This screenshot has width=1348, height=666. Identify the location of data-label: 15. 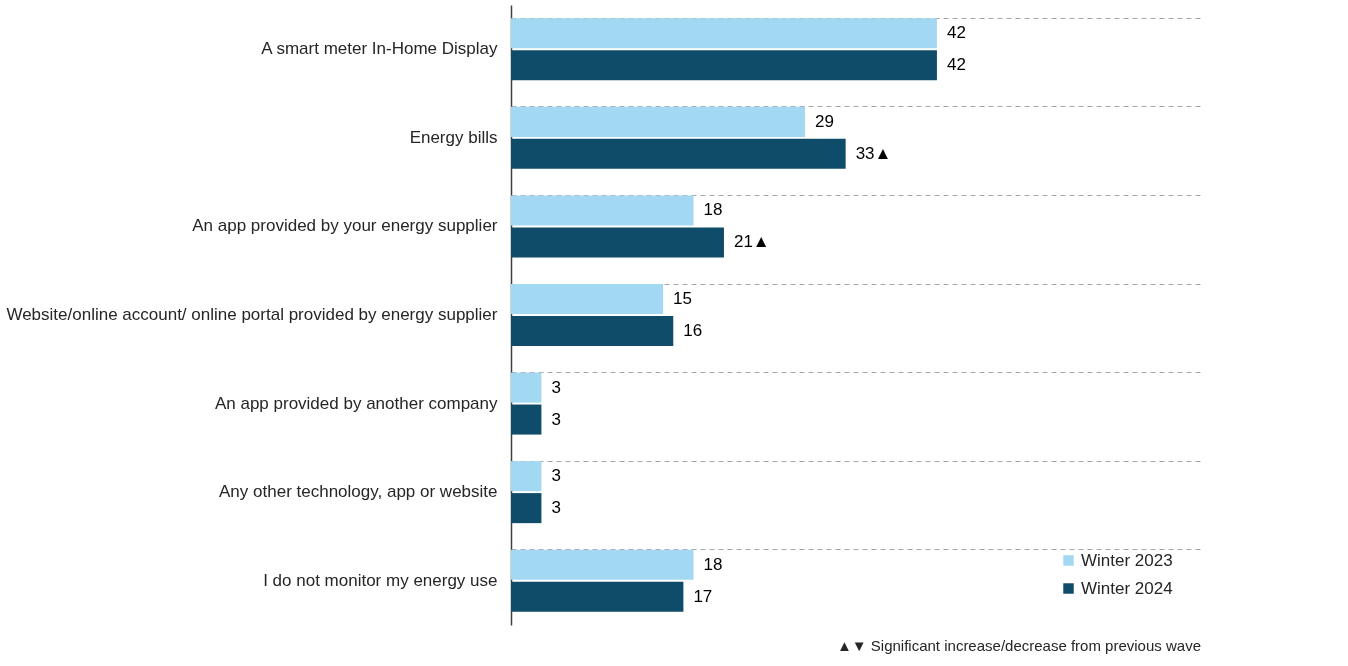
(683, 299).